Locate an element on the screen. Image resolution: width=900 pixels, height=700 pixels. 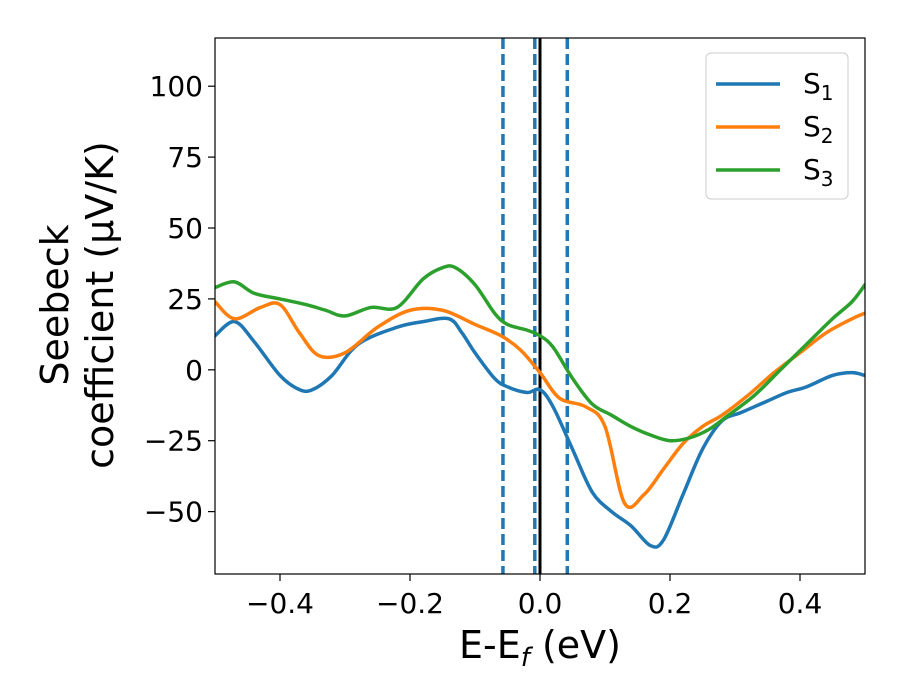
legend-label-main-2: S is located at coordinates (812, 126).